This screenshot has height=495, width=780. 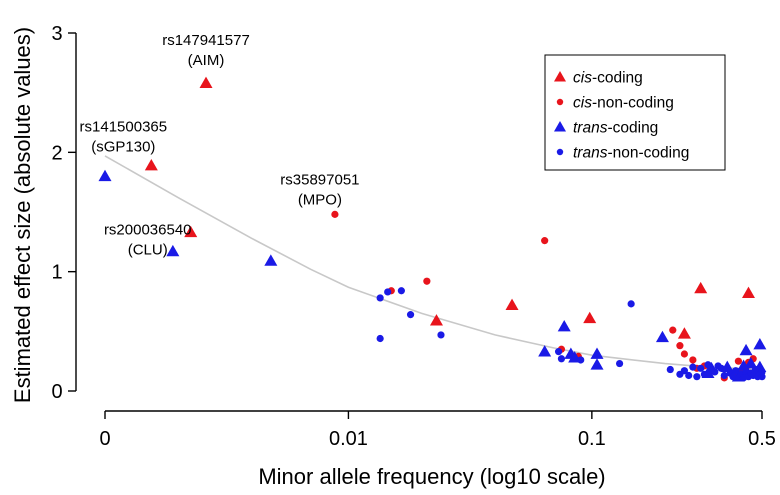 I want to click on legend-item-trans-coding: trans-coding, so click(x=606, y=128).